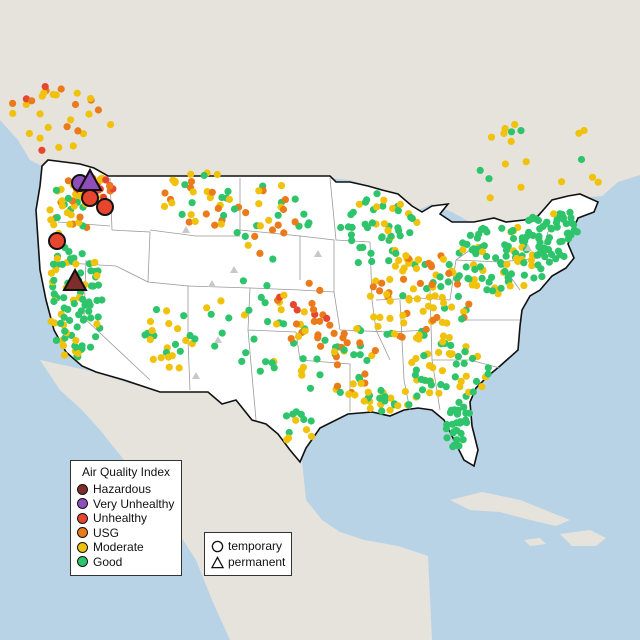  Describe the element at coordinates (82, 547) in the screenshot. I see `legend-swatch-icon` at that location.